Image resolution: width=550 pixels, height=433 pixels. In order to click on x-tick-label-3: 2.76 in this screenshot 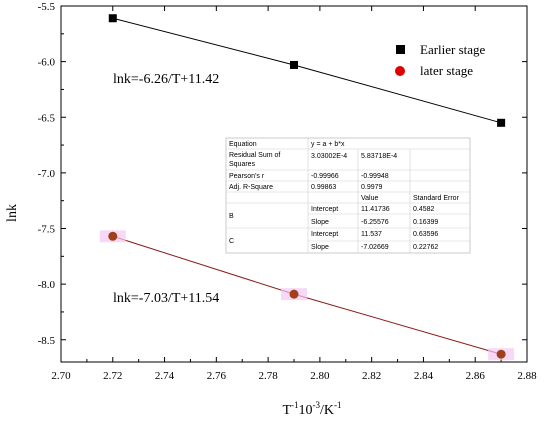, I will do `click(217, 376)`.